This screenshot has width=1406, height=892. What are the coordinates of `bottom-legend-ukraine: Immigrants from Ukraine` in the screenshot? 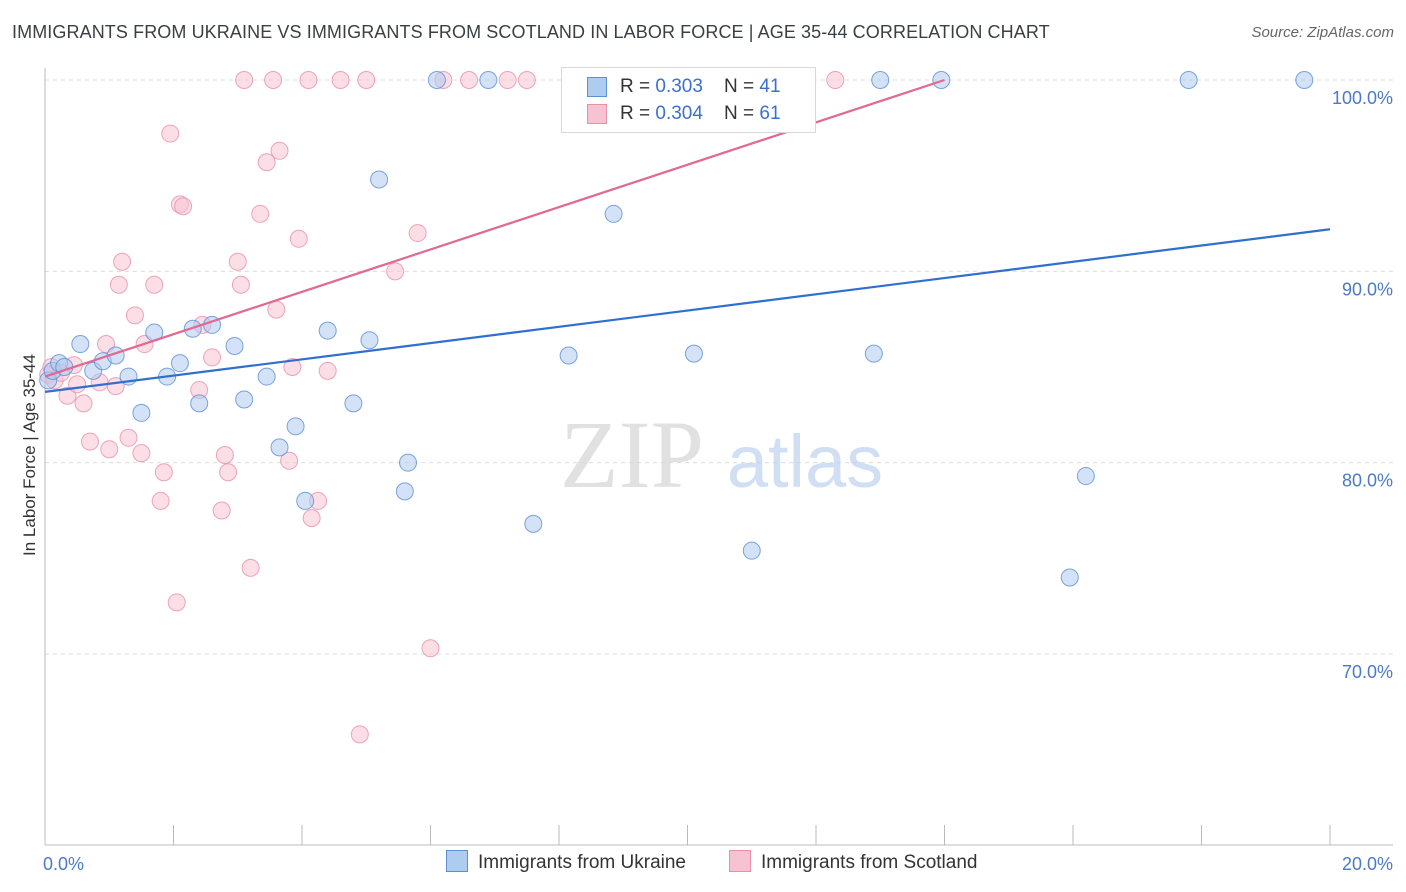 It's located at (566, 862).